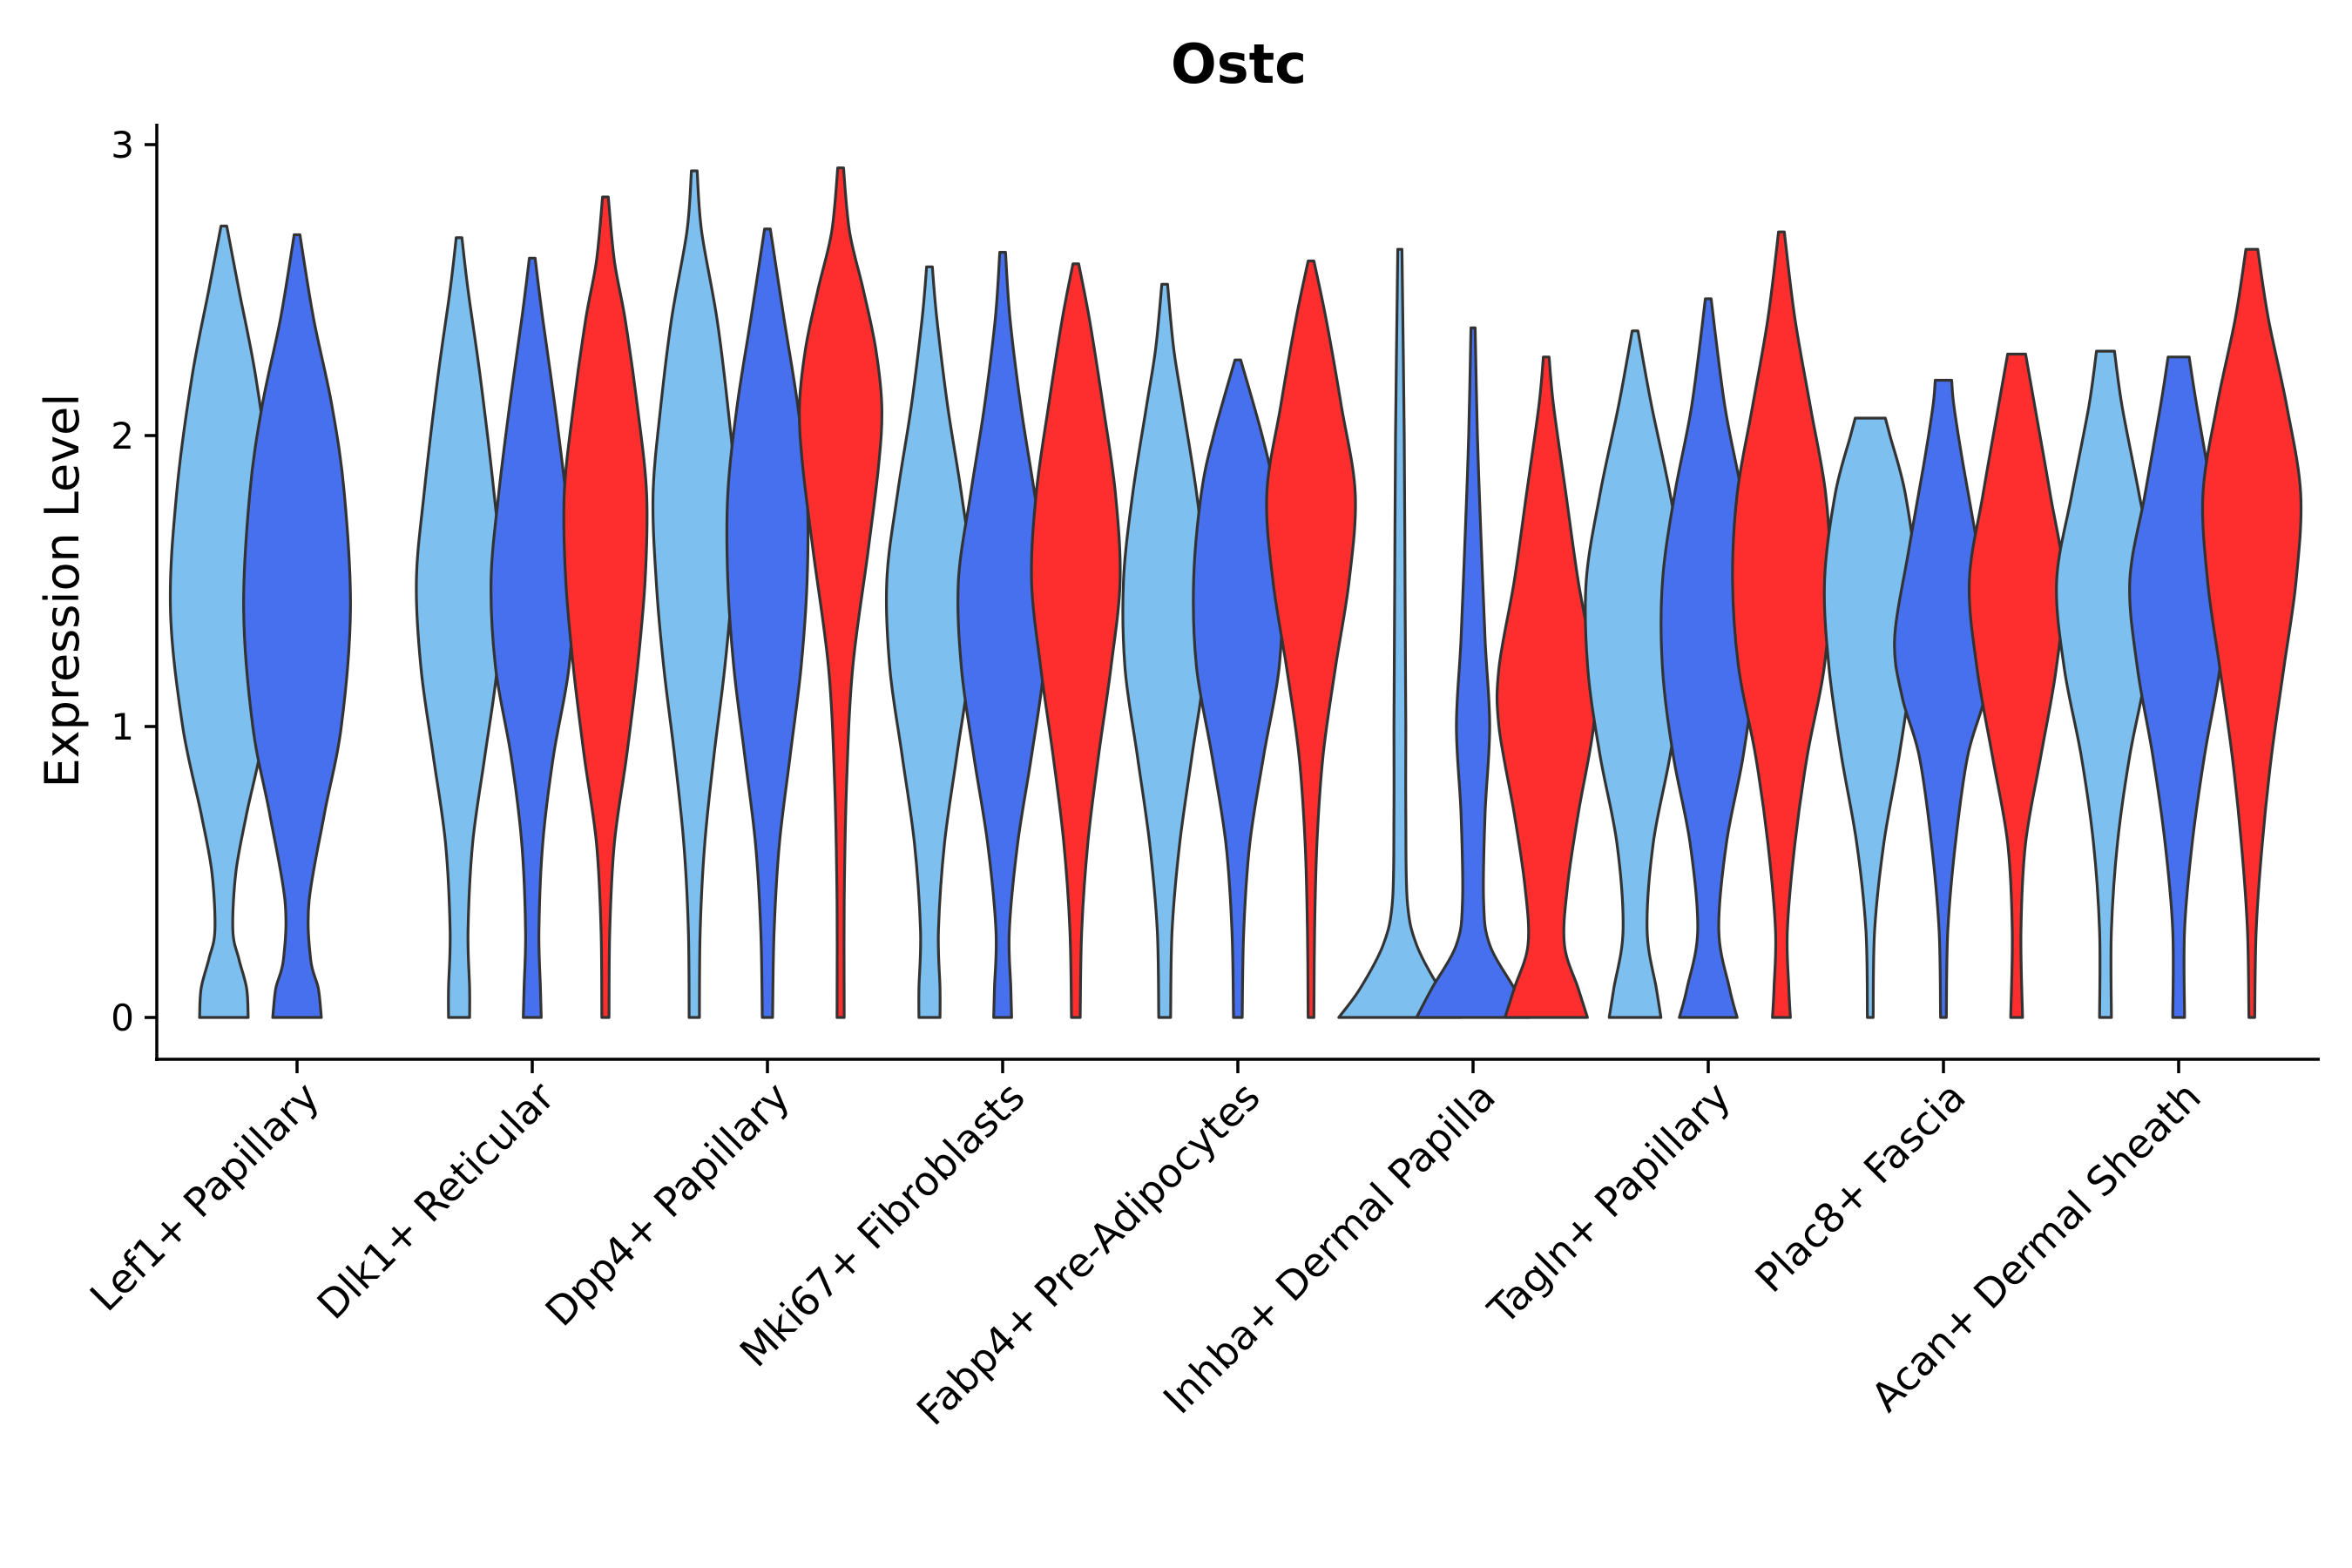 This screenshot has height=1568, width=2352. What do you see at coordinates (134, 581) in the screenshot?
I see `y-axis-ticks: 0 1 2 3` at bounding box center [134, 581].